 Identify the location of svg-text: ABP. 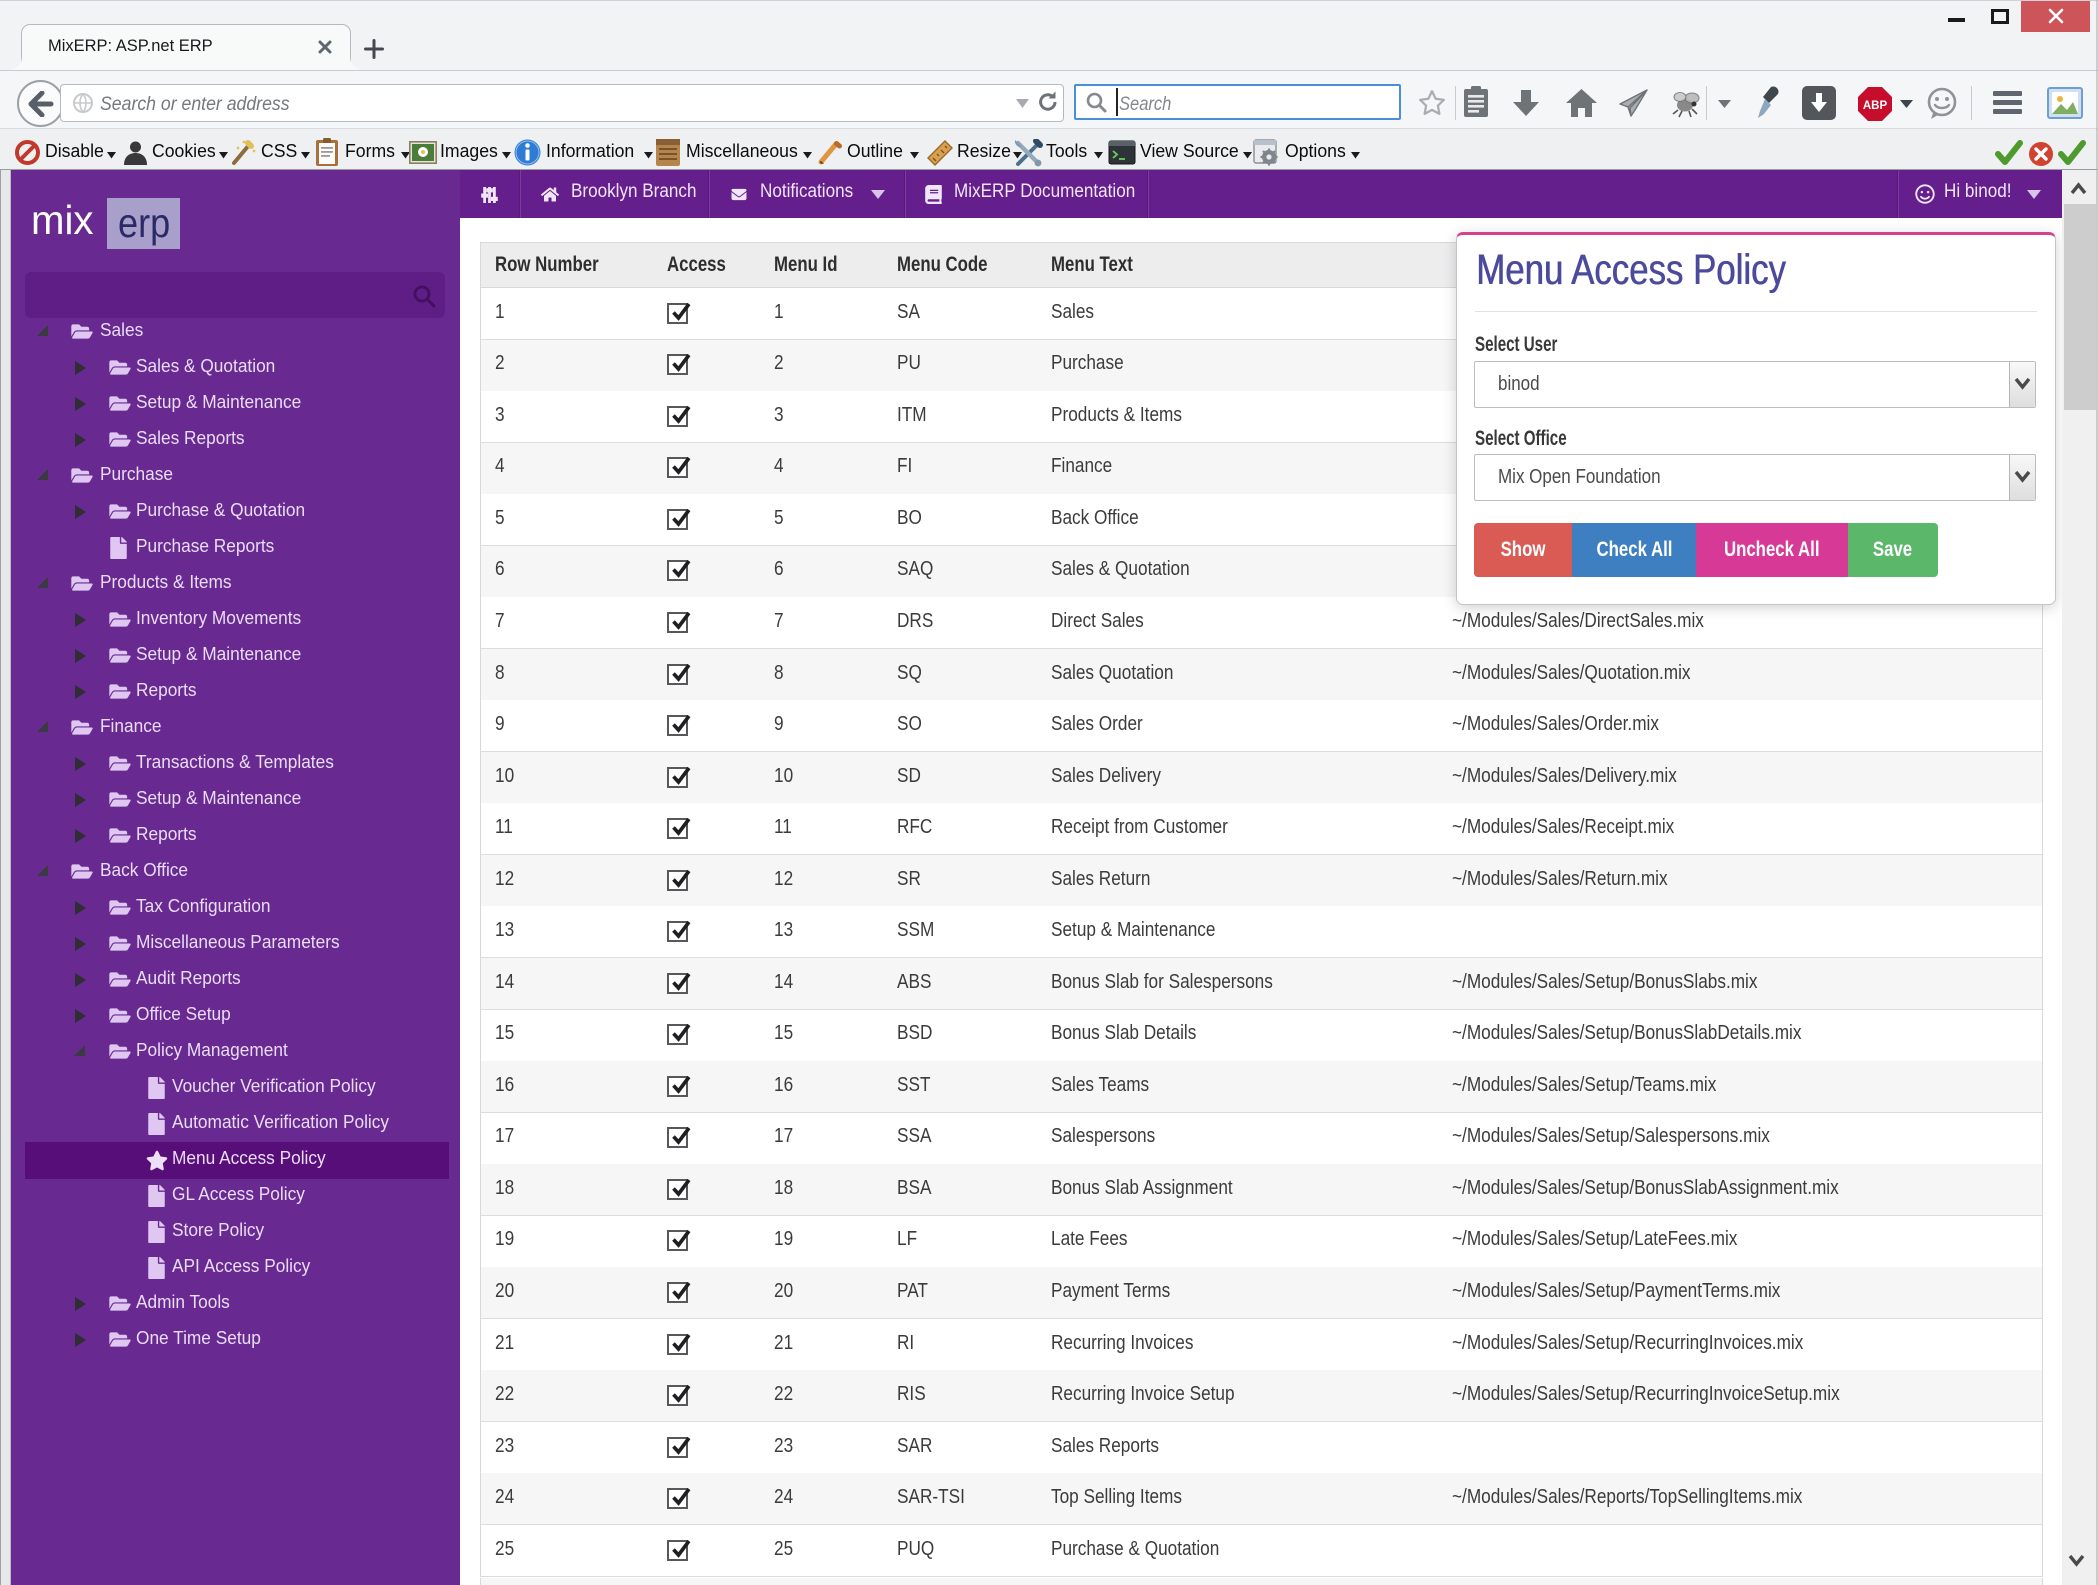
(1875, 106).